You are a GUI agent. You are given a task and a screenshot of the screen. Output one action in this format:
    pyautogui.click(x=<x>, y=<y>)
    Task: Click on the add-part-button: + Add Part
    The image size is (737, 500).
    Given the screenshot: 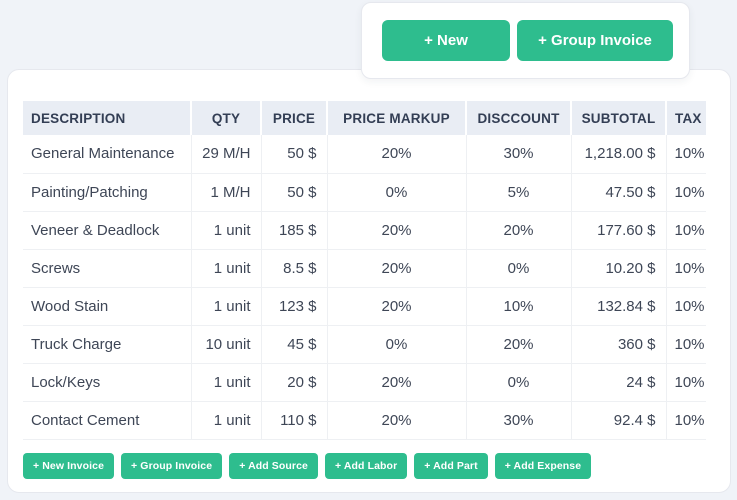 What is the action you would take?
    pyautogui.click(x=451, y=466)
    